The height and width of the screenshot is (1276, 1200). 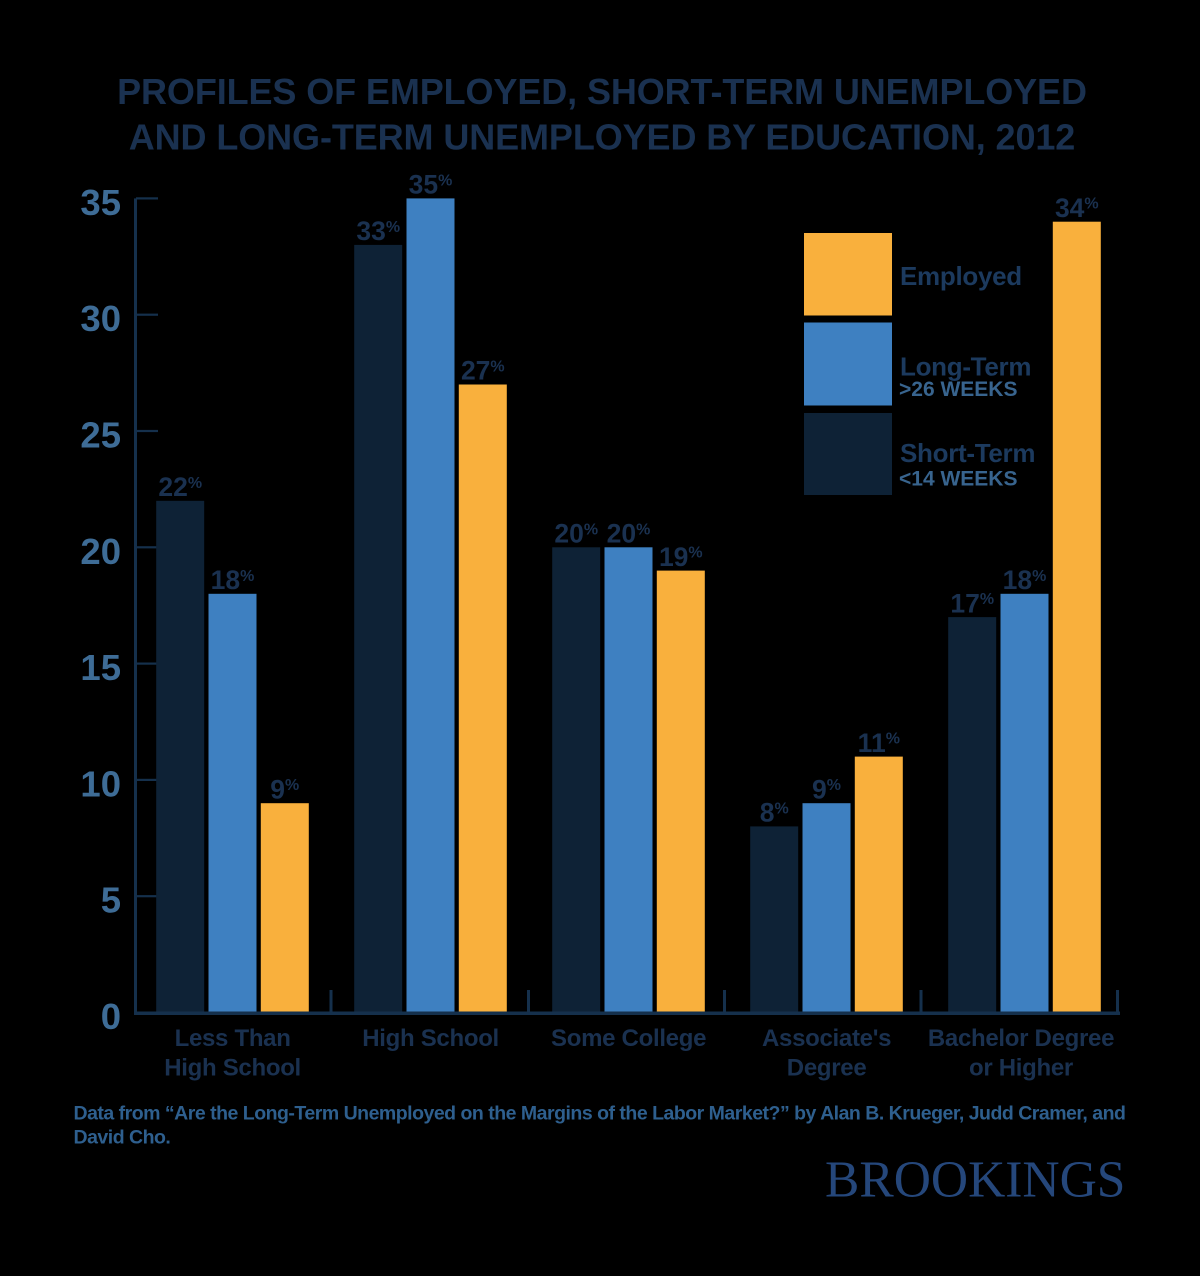 What do you see at coordinates (100, 551) in the screenshot?
I see `svg-text: 20` at bounding box center [100, 551].